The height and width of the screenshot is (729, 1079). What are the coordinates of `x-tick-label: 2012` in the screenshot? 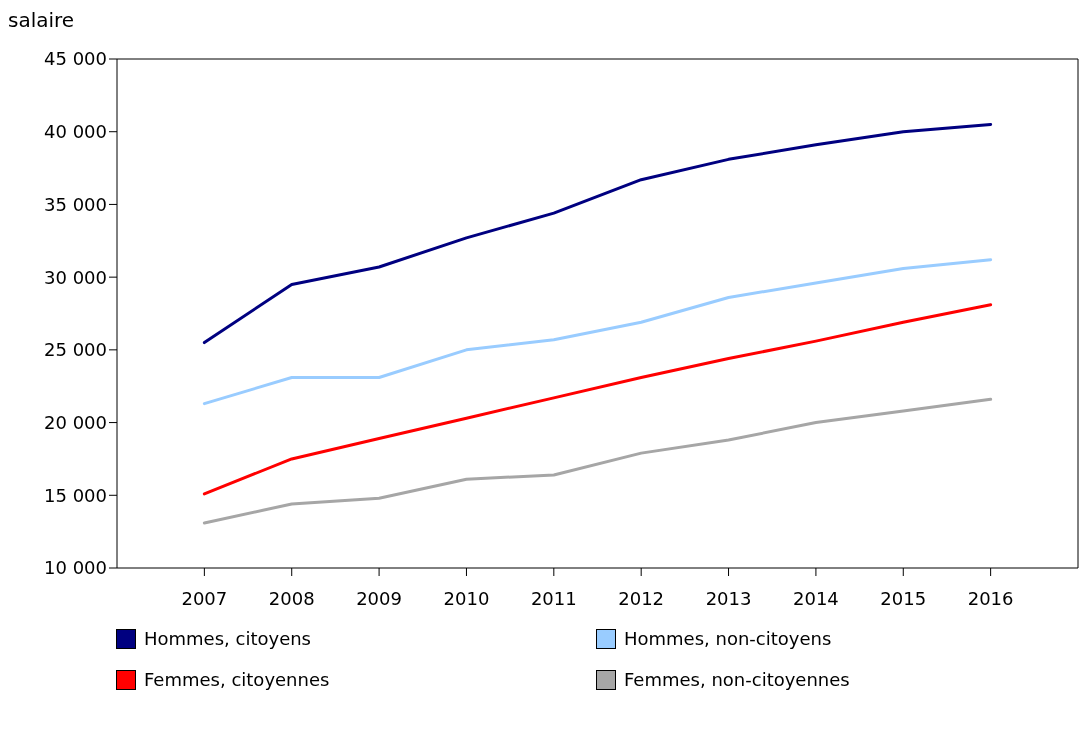 It's located at (641, 598).